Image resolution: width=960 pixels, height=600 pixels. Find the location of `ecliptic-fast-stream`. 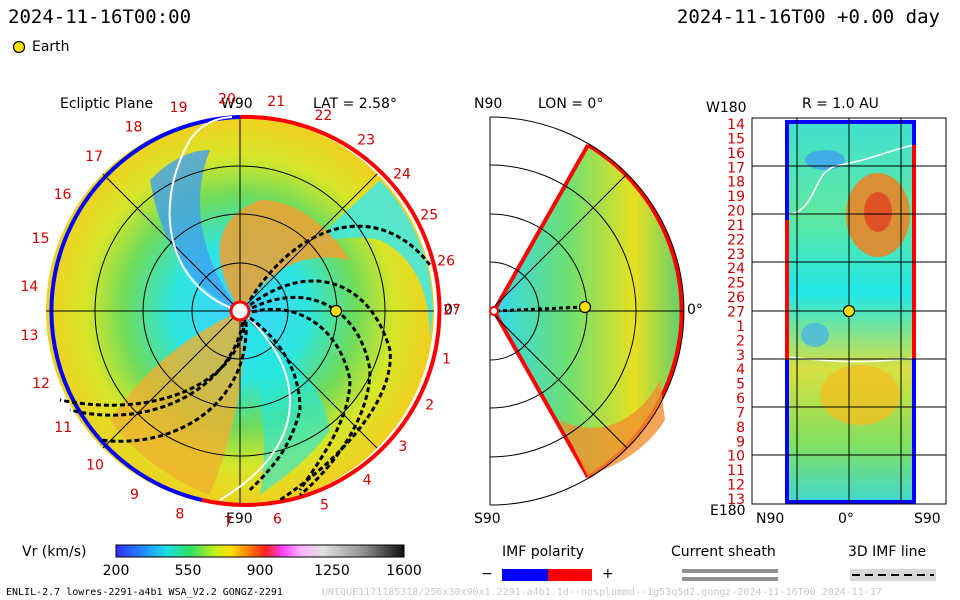

ecliptic-fast-stream is located at coordinates (336, 260).